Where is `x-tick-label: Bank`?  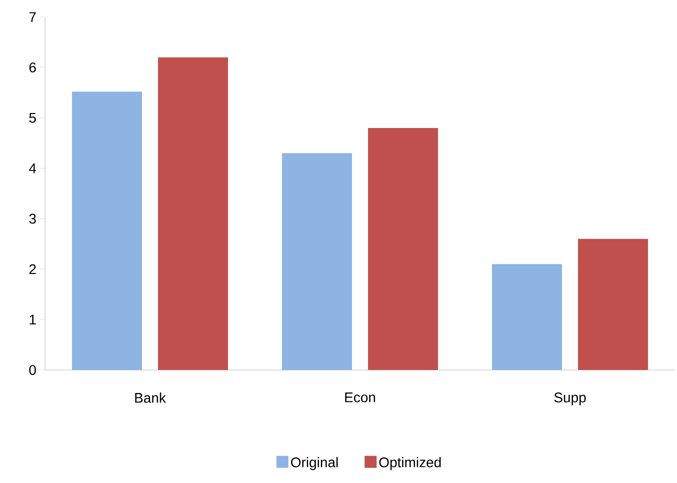
x-tick-label: Bank is located at coordinates (150, 397).